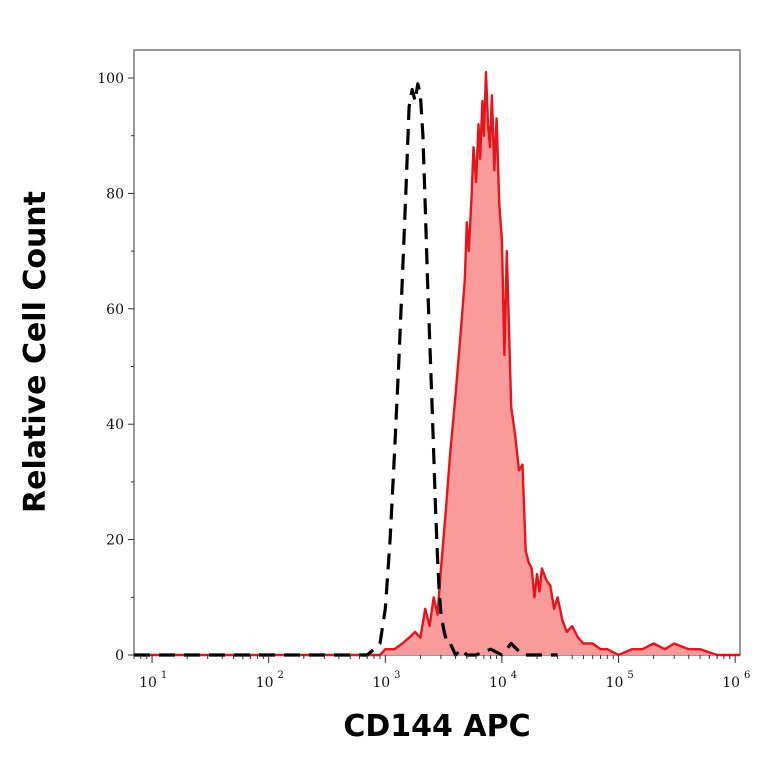 The width and height of the screenshot is (764, 764). What do you see at coordinates (35, 352) in the screenshot?
I see `y-axis-title: Relative Cell Count` at bounding box center [35, 352].